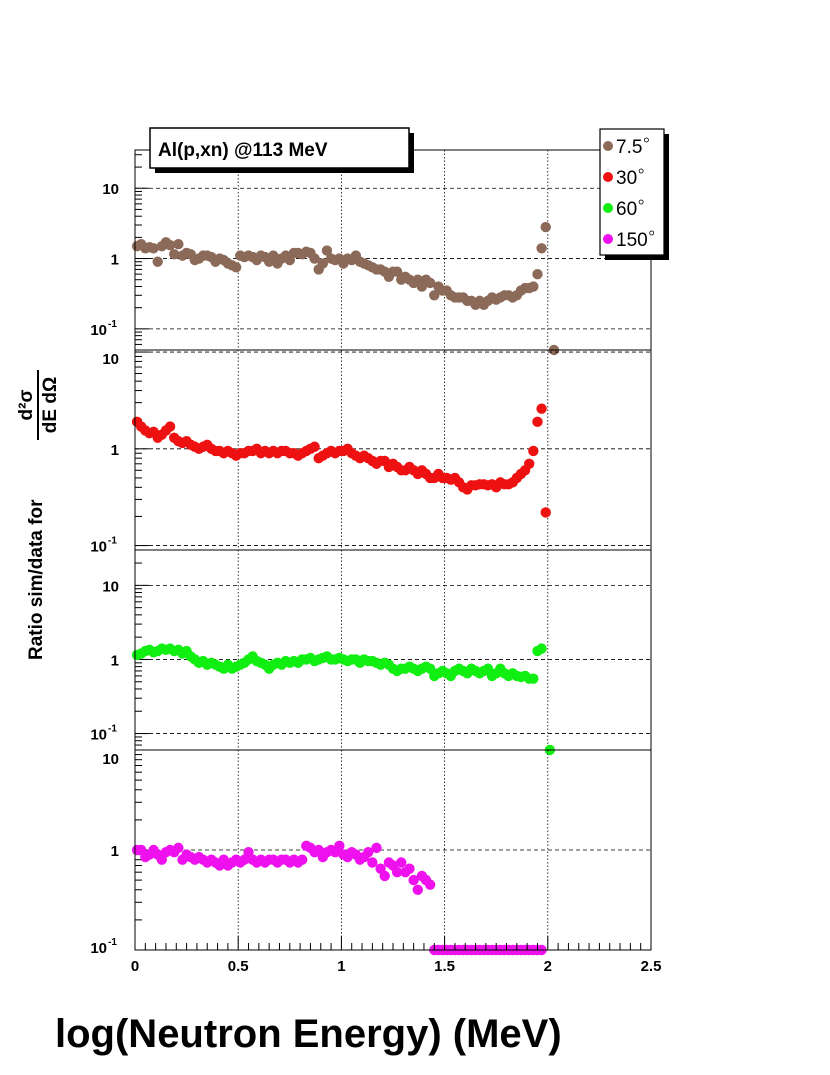 The image size is (830, 1075). Describe the element at coordinates (339, 898) in the screenshot. I see `series-150°` at that location.